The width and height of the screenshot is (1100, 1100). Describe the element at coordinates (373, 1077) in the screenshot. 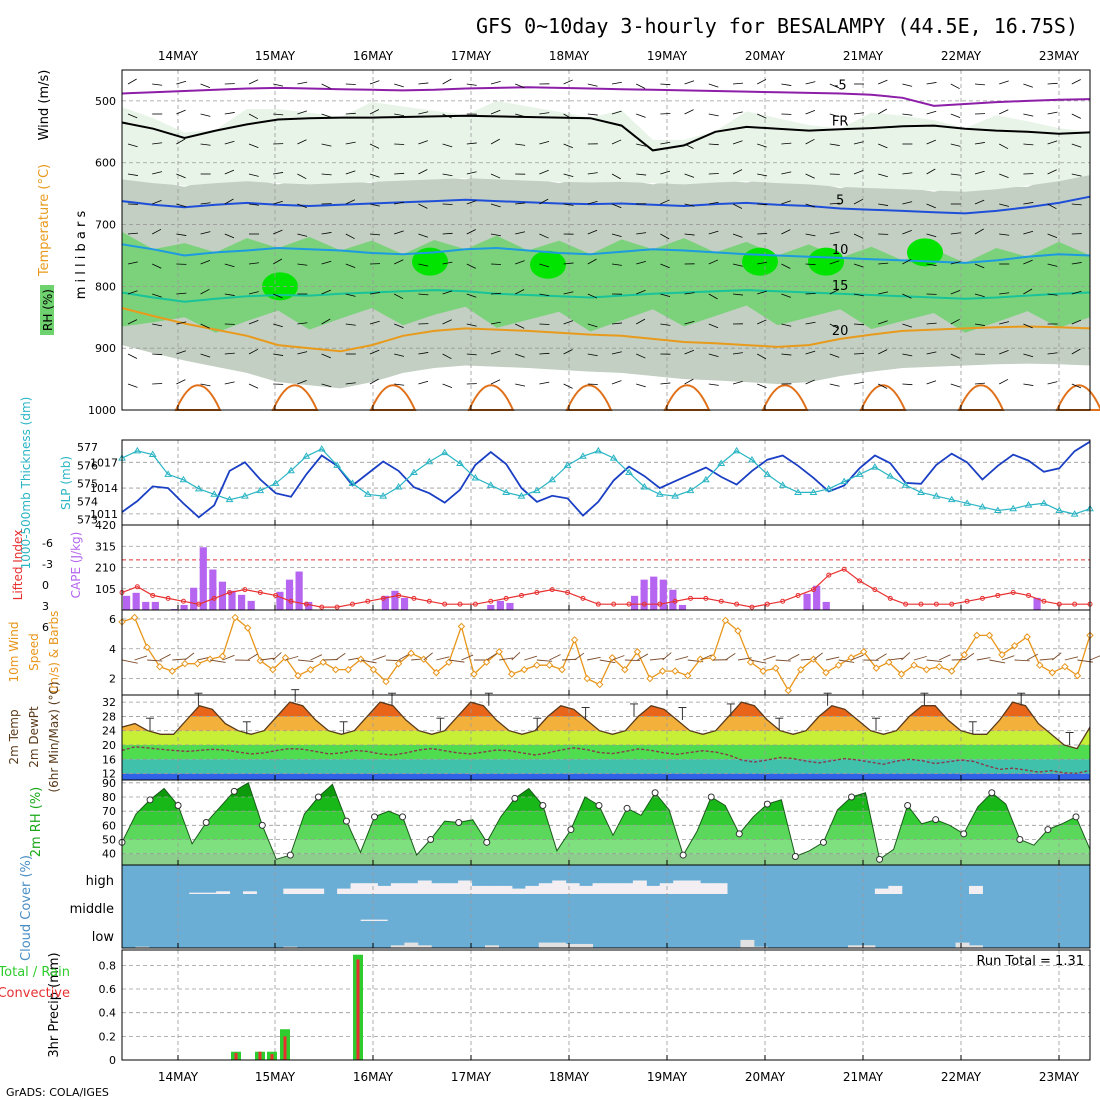

I see `bottom-date-label: 16MAY` at that location.